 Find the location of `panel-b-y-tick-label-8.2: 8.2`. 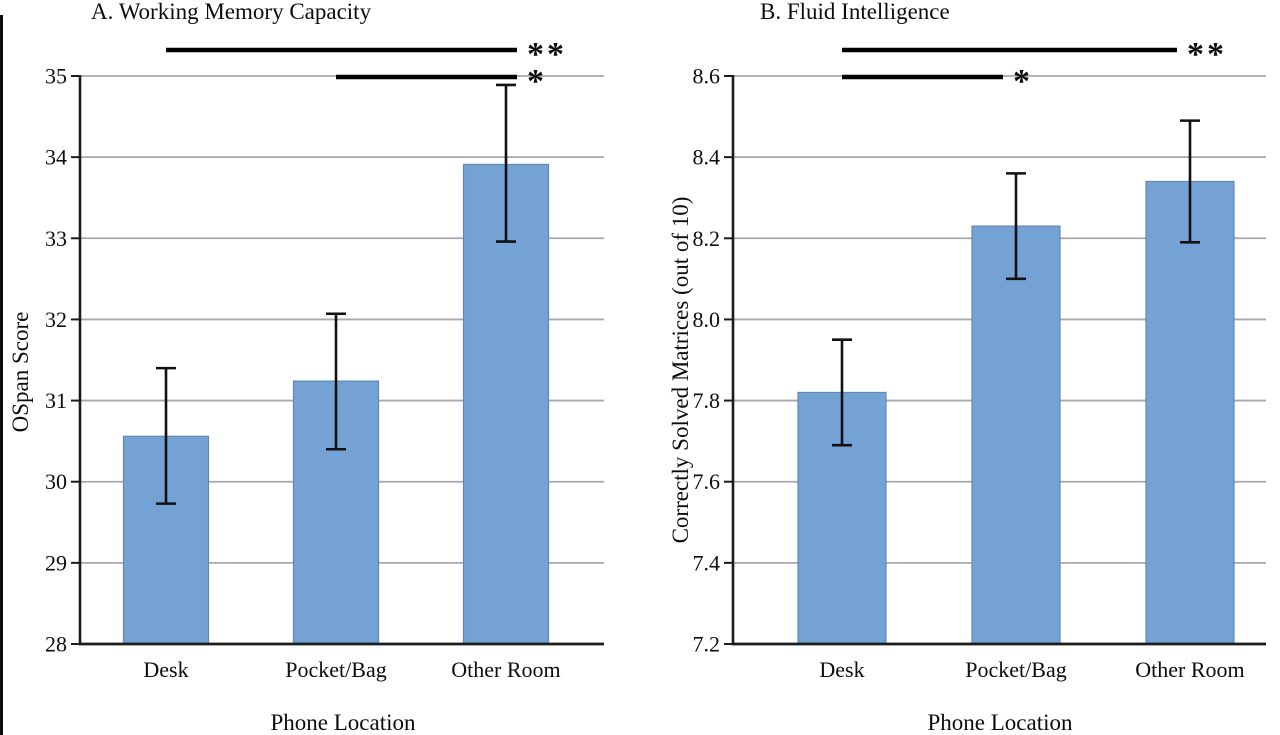

panel-b-y-tick-label-8.2: 8.2 is located at coordinates (707, 238).